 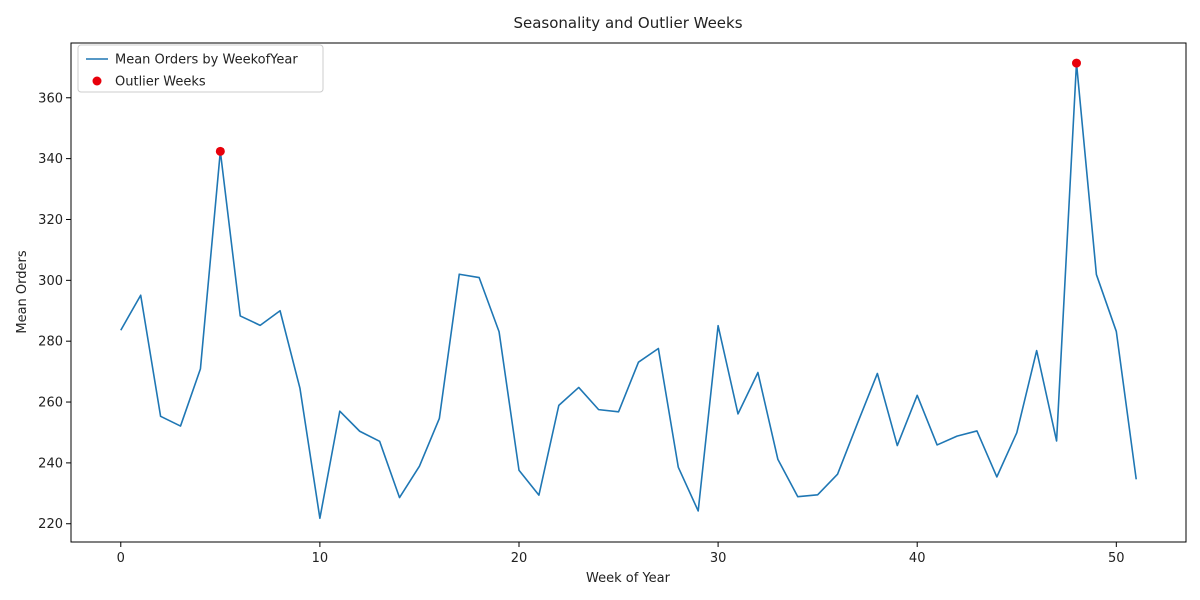 I want to click on x-tick-label: 30, so click(x=718, y=558).